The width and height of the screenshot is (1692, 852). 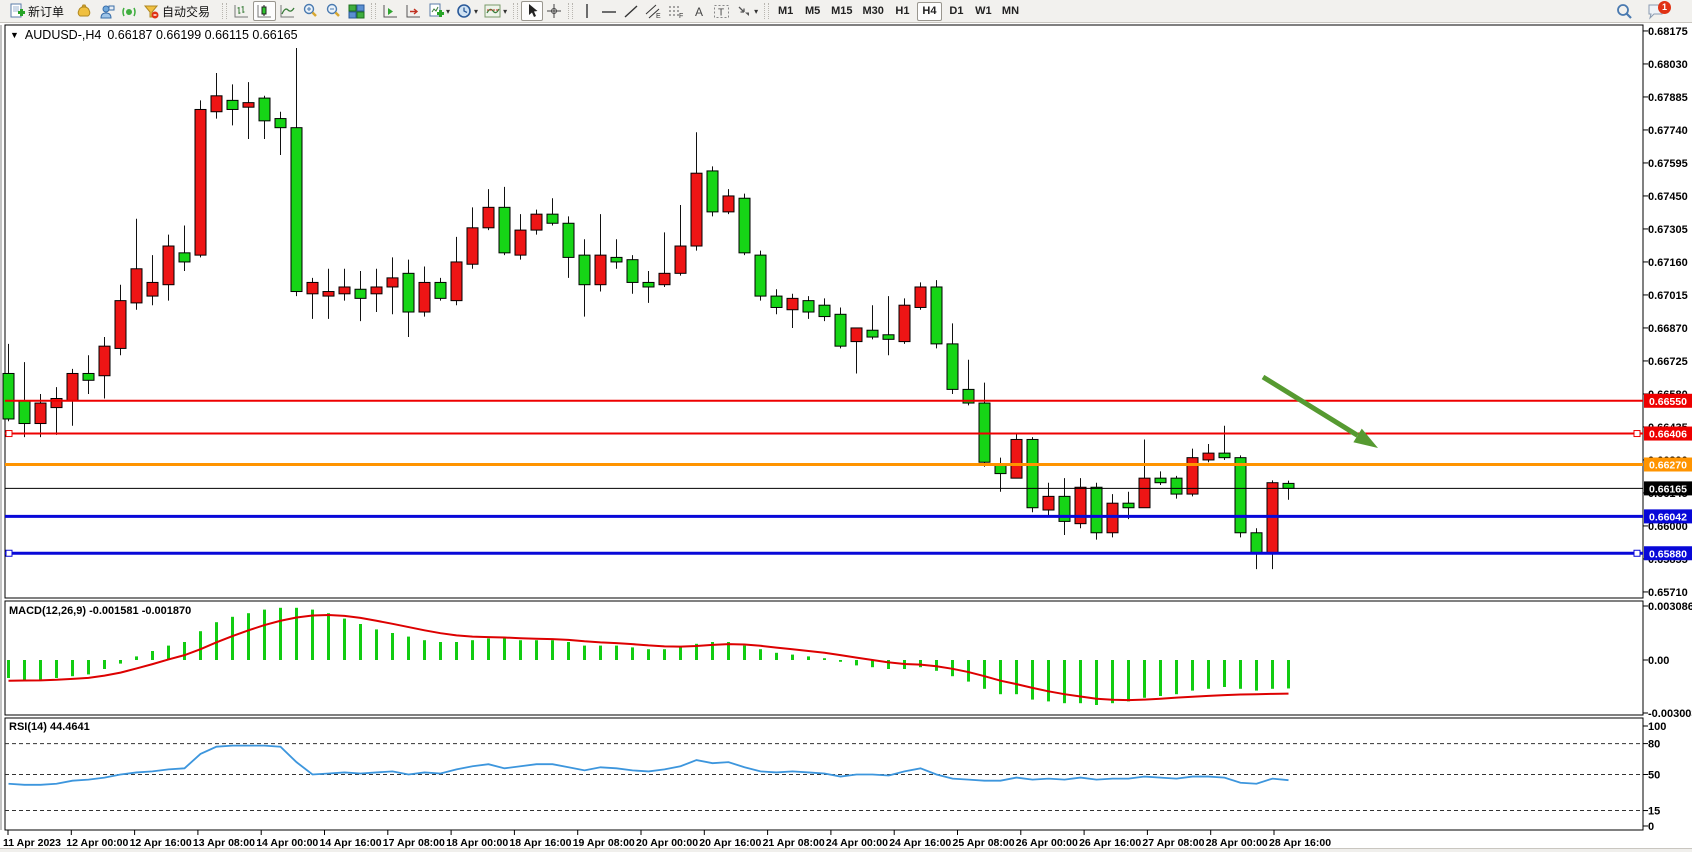 I want to click on date-axis-label: 20 Apr 16:00, so click(x=730, y=843).